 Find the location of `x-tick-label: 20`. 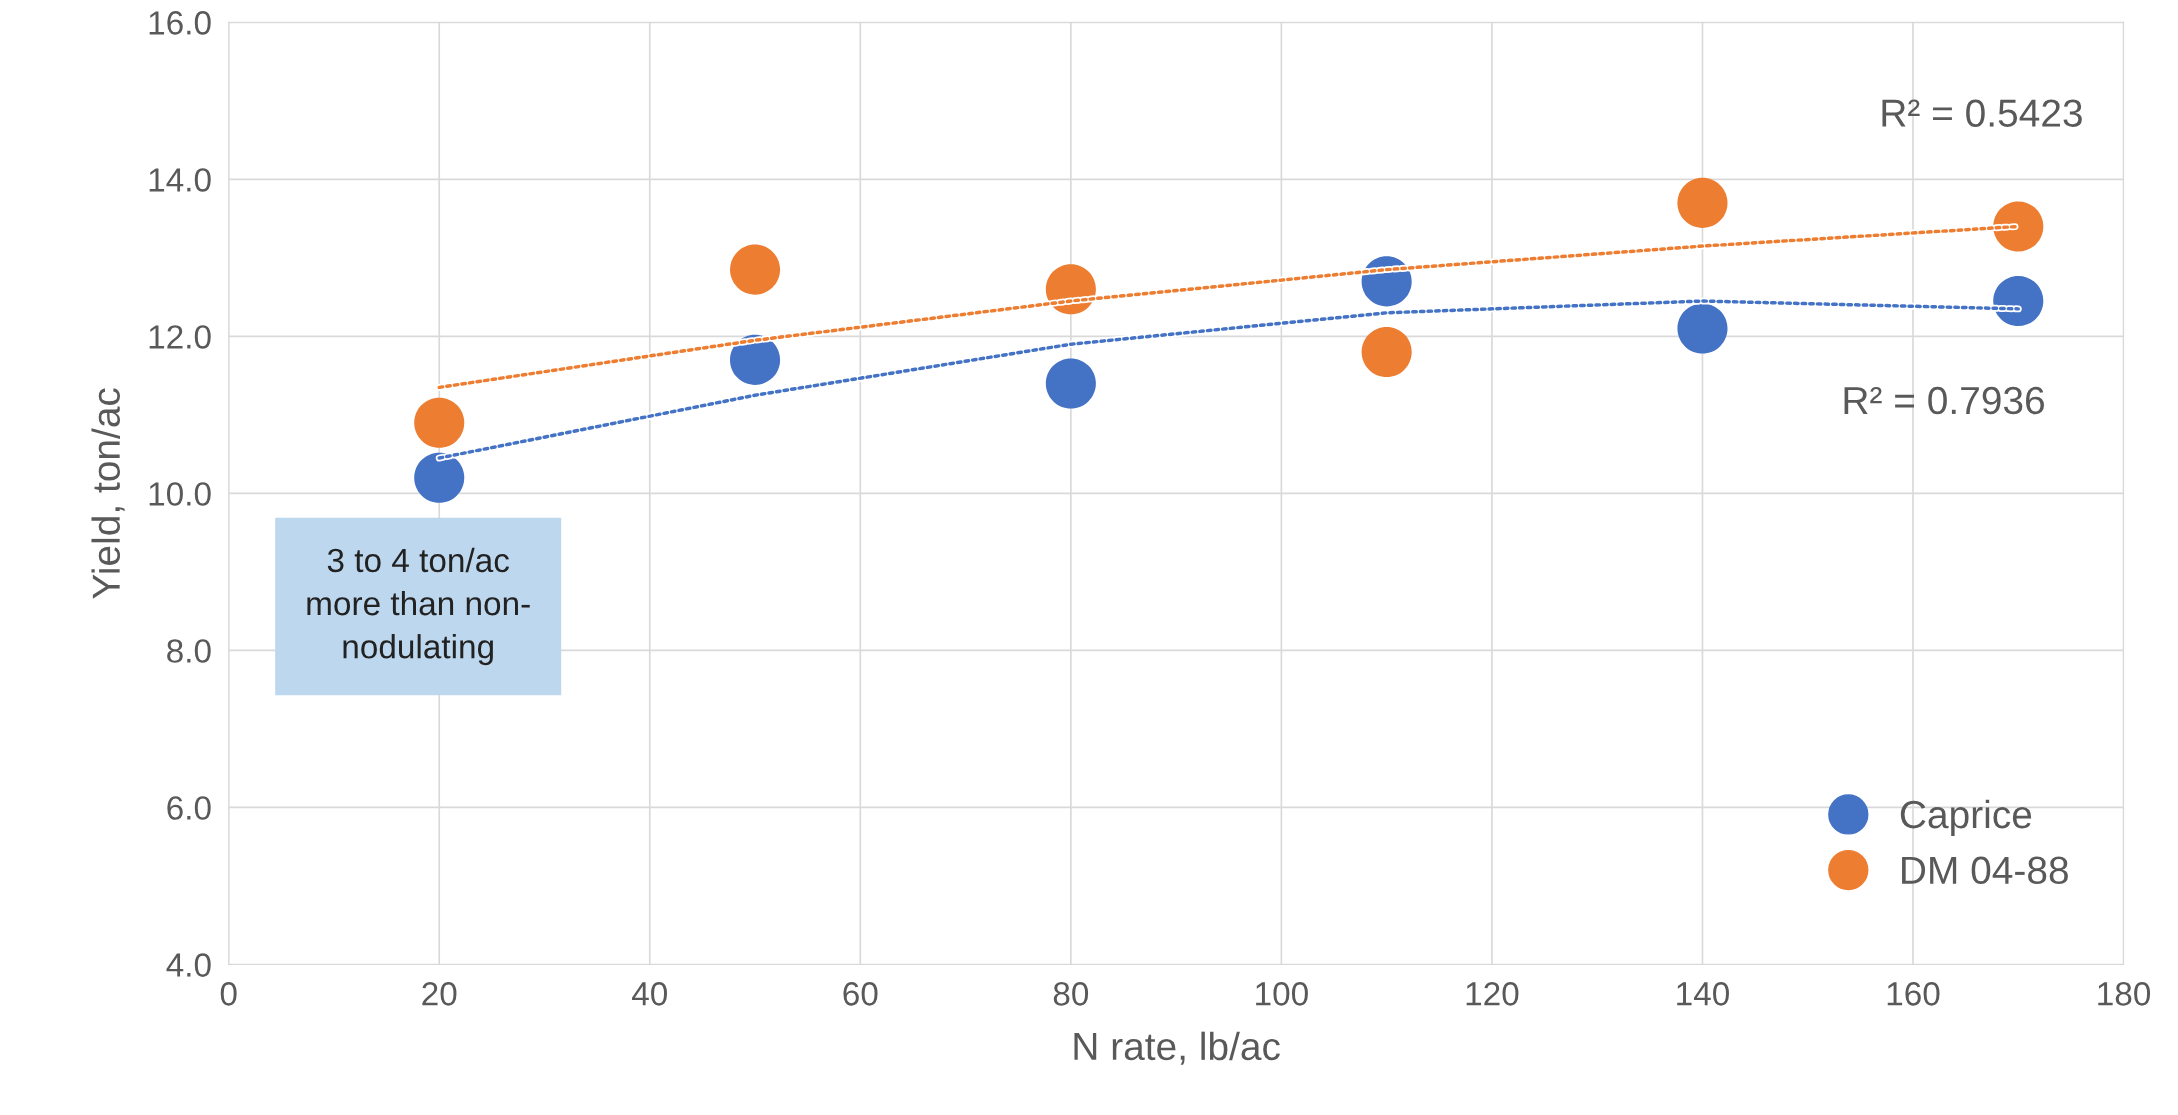

x-tick-label: 20 is located at coordinates (439, 994).